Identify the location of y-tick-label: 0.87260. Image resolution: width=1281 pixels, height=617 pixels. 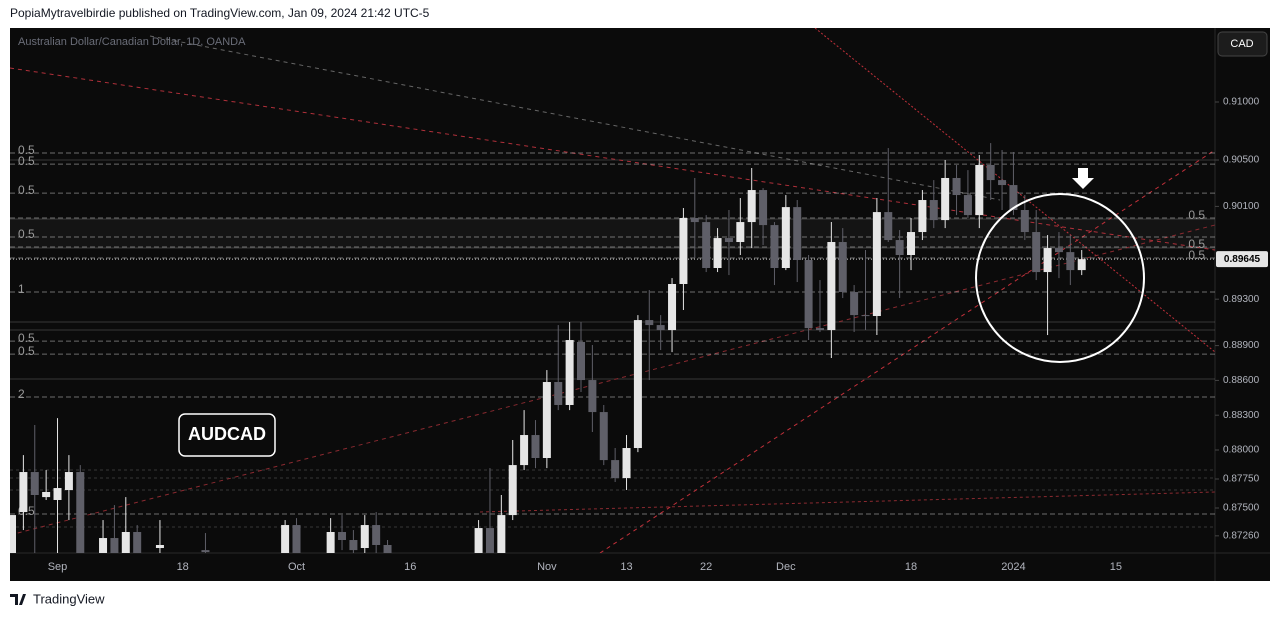
(1241, 535).